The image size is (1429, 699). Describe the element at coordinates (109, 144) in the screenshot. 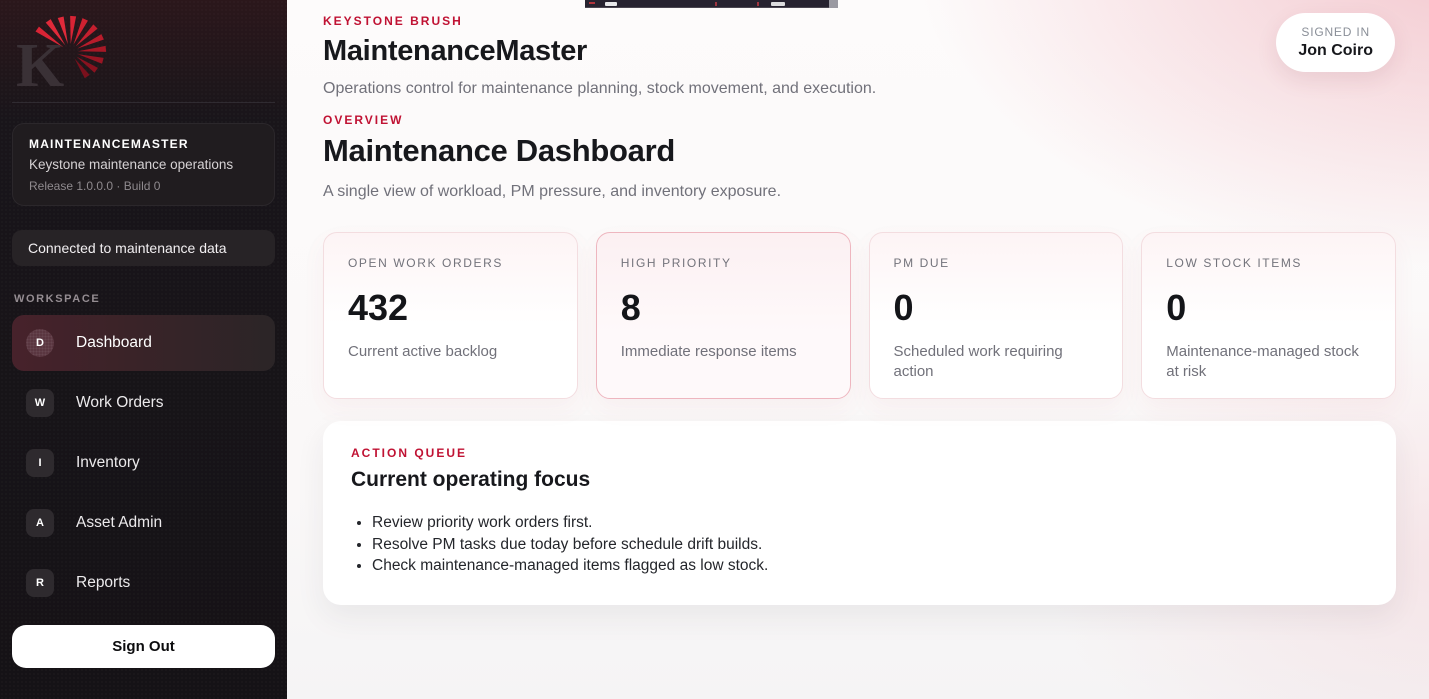

I see `app-info-title: MAINTENANCEMASTER` at that location.